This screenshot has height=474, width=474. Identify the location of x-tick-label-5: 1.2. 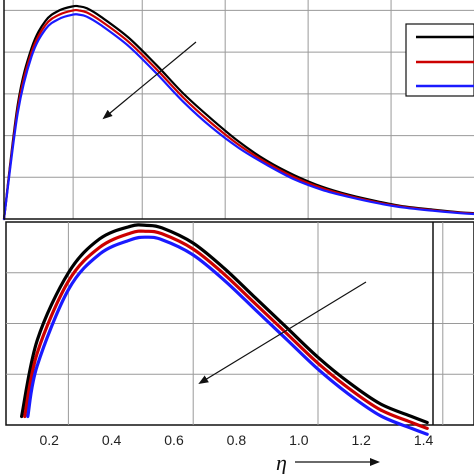
(361, 440).